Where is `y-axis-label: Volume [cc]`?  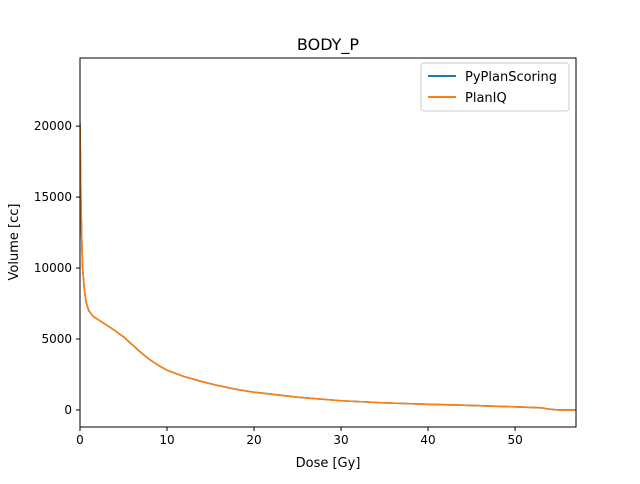
y-axis-label: Volume [cc] is located at coordinates (14, 242).